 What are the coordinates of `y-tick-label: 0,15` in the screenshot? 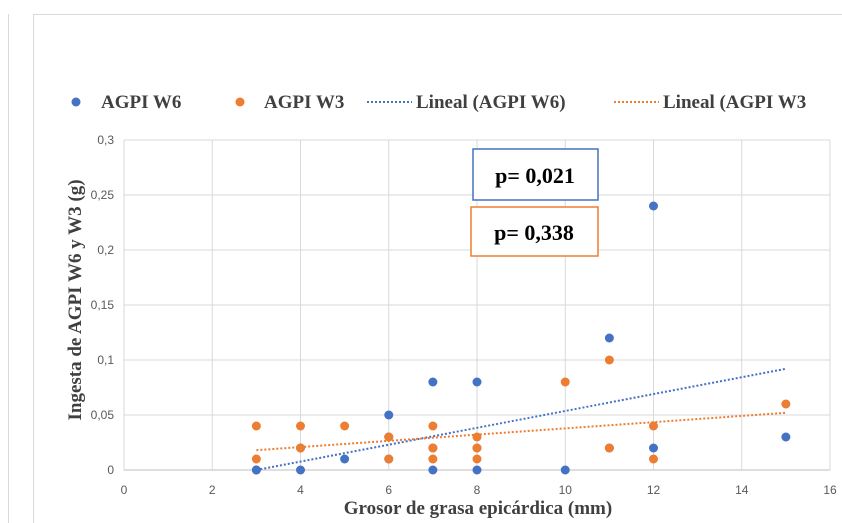 It's located at (103, 305).